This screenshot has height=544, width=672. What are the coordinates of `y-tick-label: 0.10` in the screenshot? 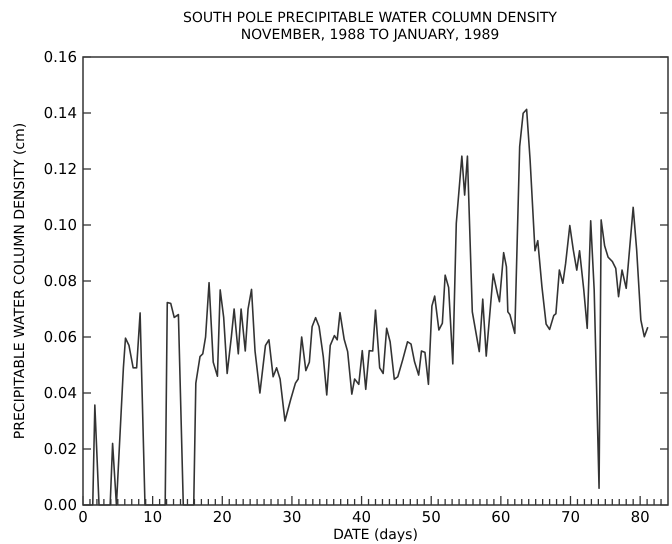 It's located at (60, 225).